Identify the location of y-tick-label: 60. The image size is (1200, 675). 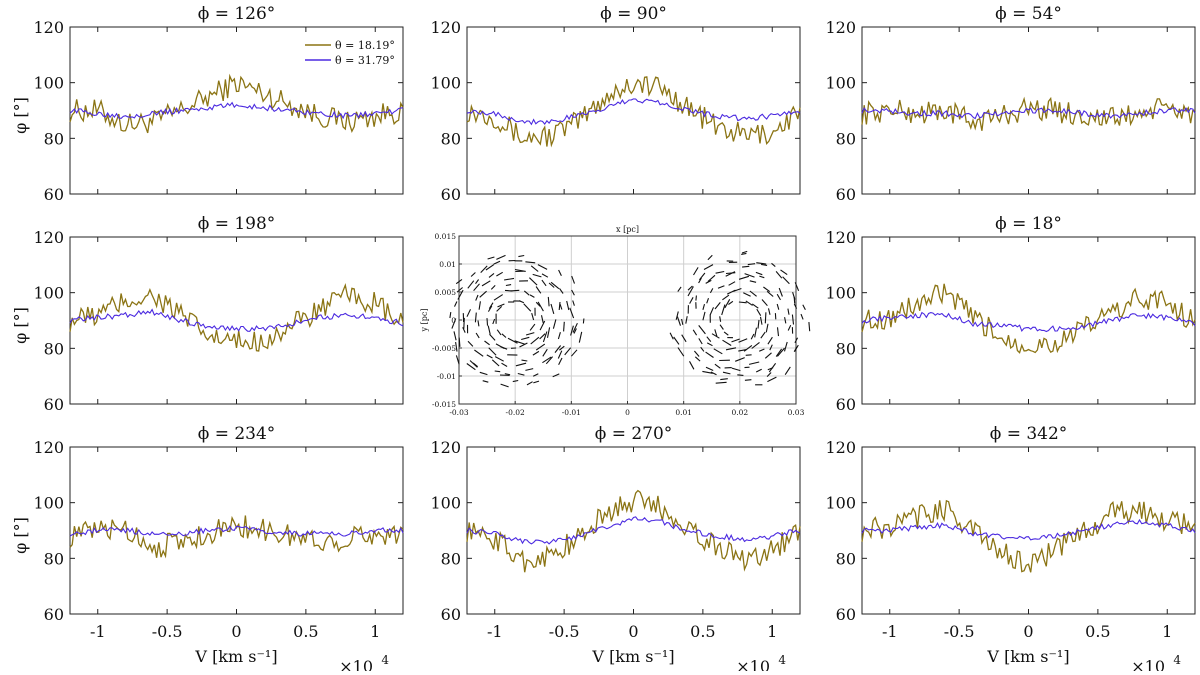
(451, 614).